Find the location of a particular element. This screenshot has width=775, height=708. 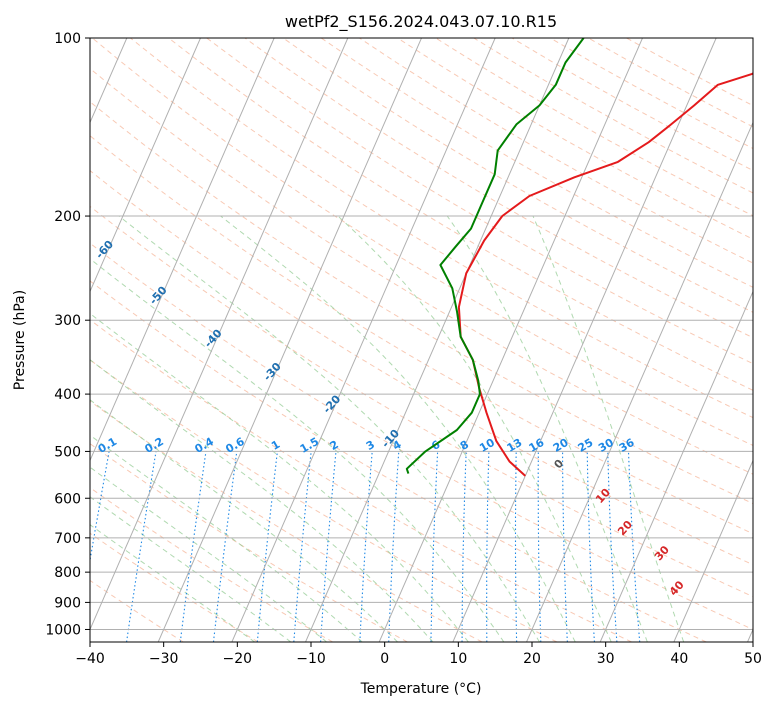

mixing-ratio-label: 10 is located at coordinates (487, 445).